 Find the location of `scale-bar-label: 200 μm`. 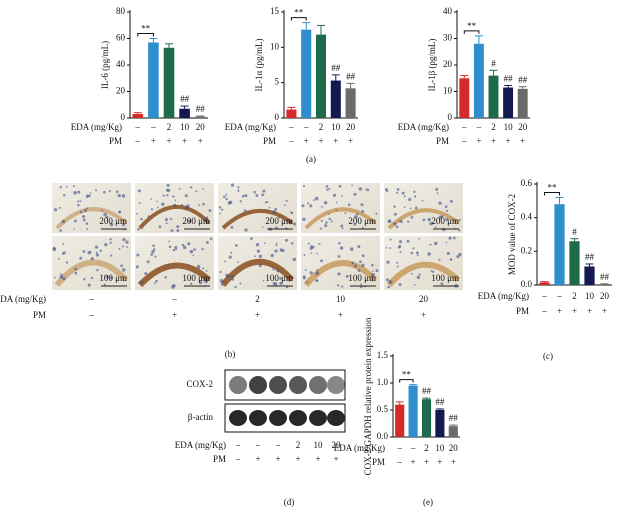

scale-bar-label: 200 μm is located at coordinates (113, 221).